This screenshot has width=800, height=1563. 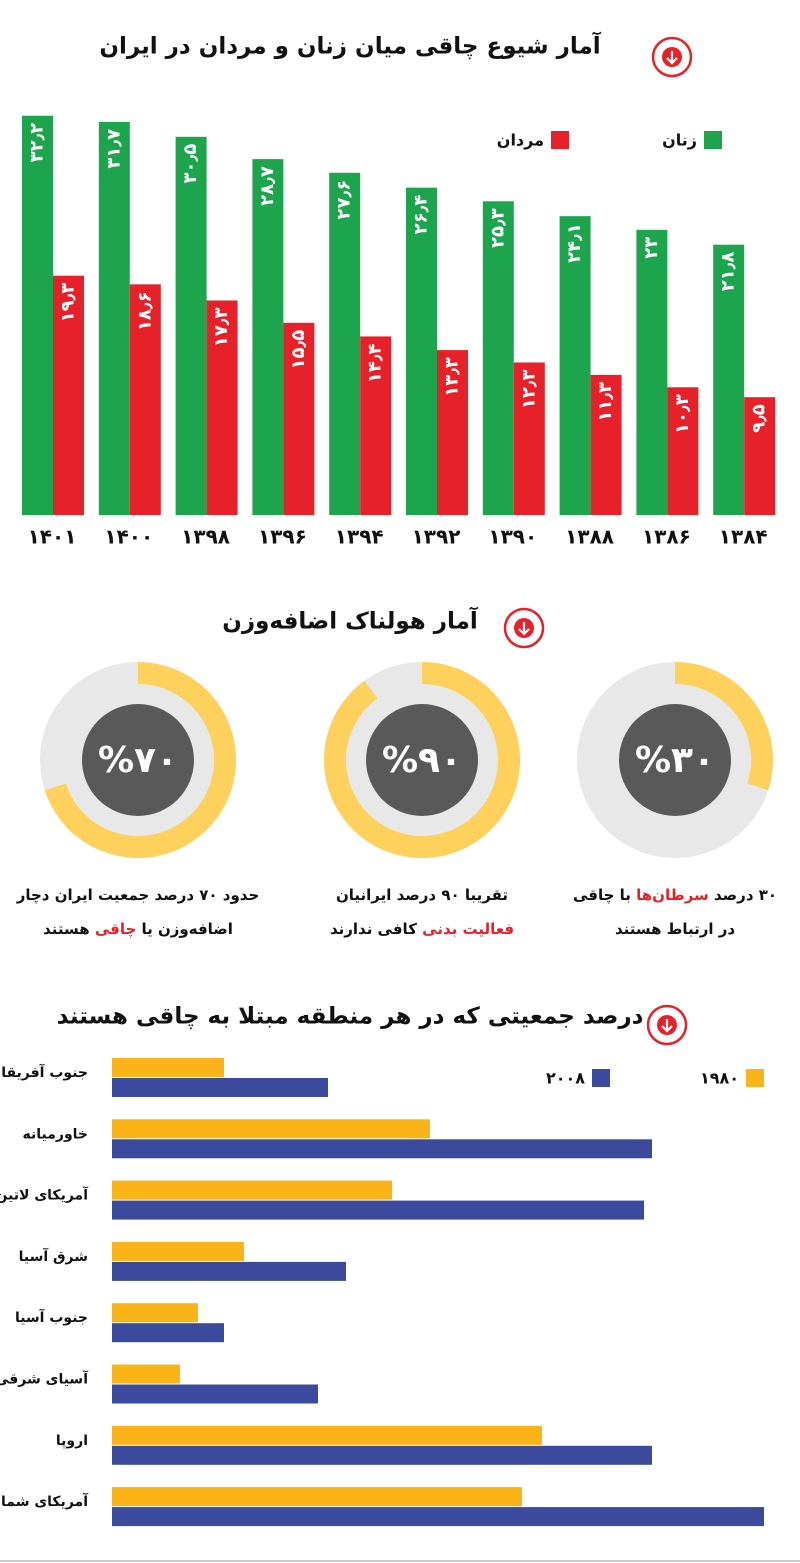 I want to click on value-label: %۹۰, so click(x=422, y=760).